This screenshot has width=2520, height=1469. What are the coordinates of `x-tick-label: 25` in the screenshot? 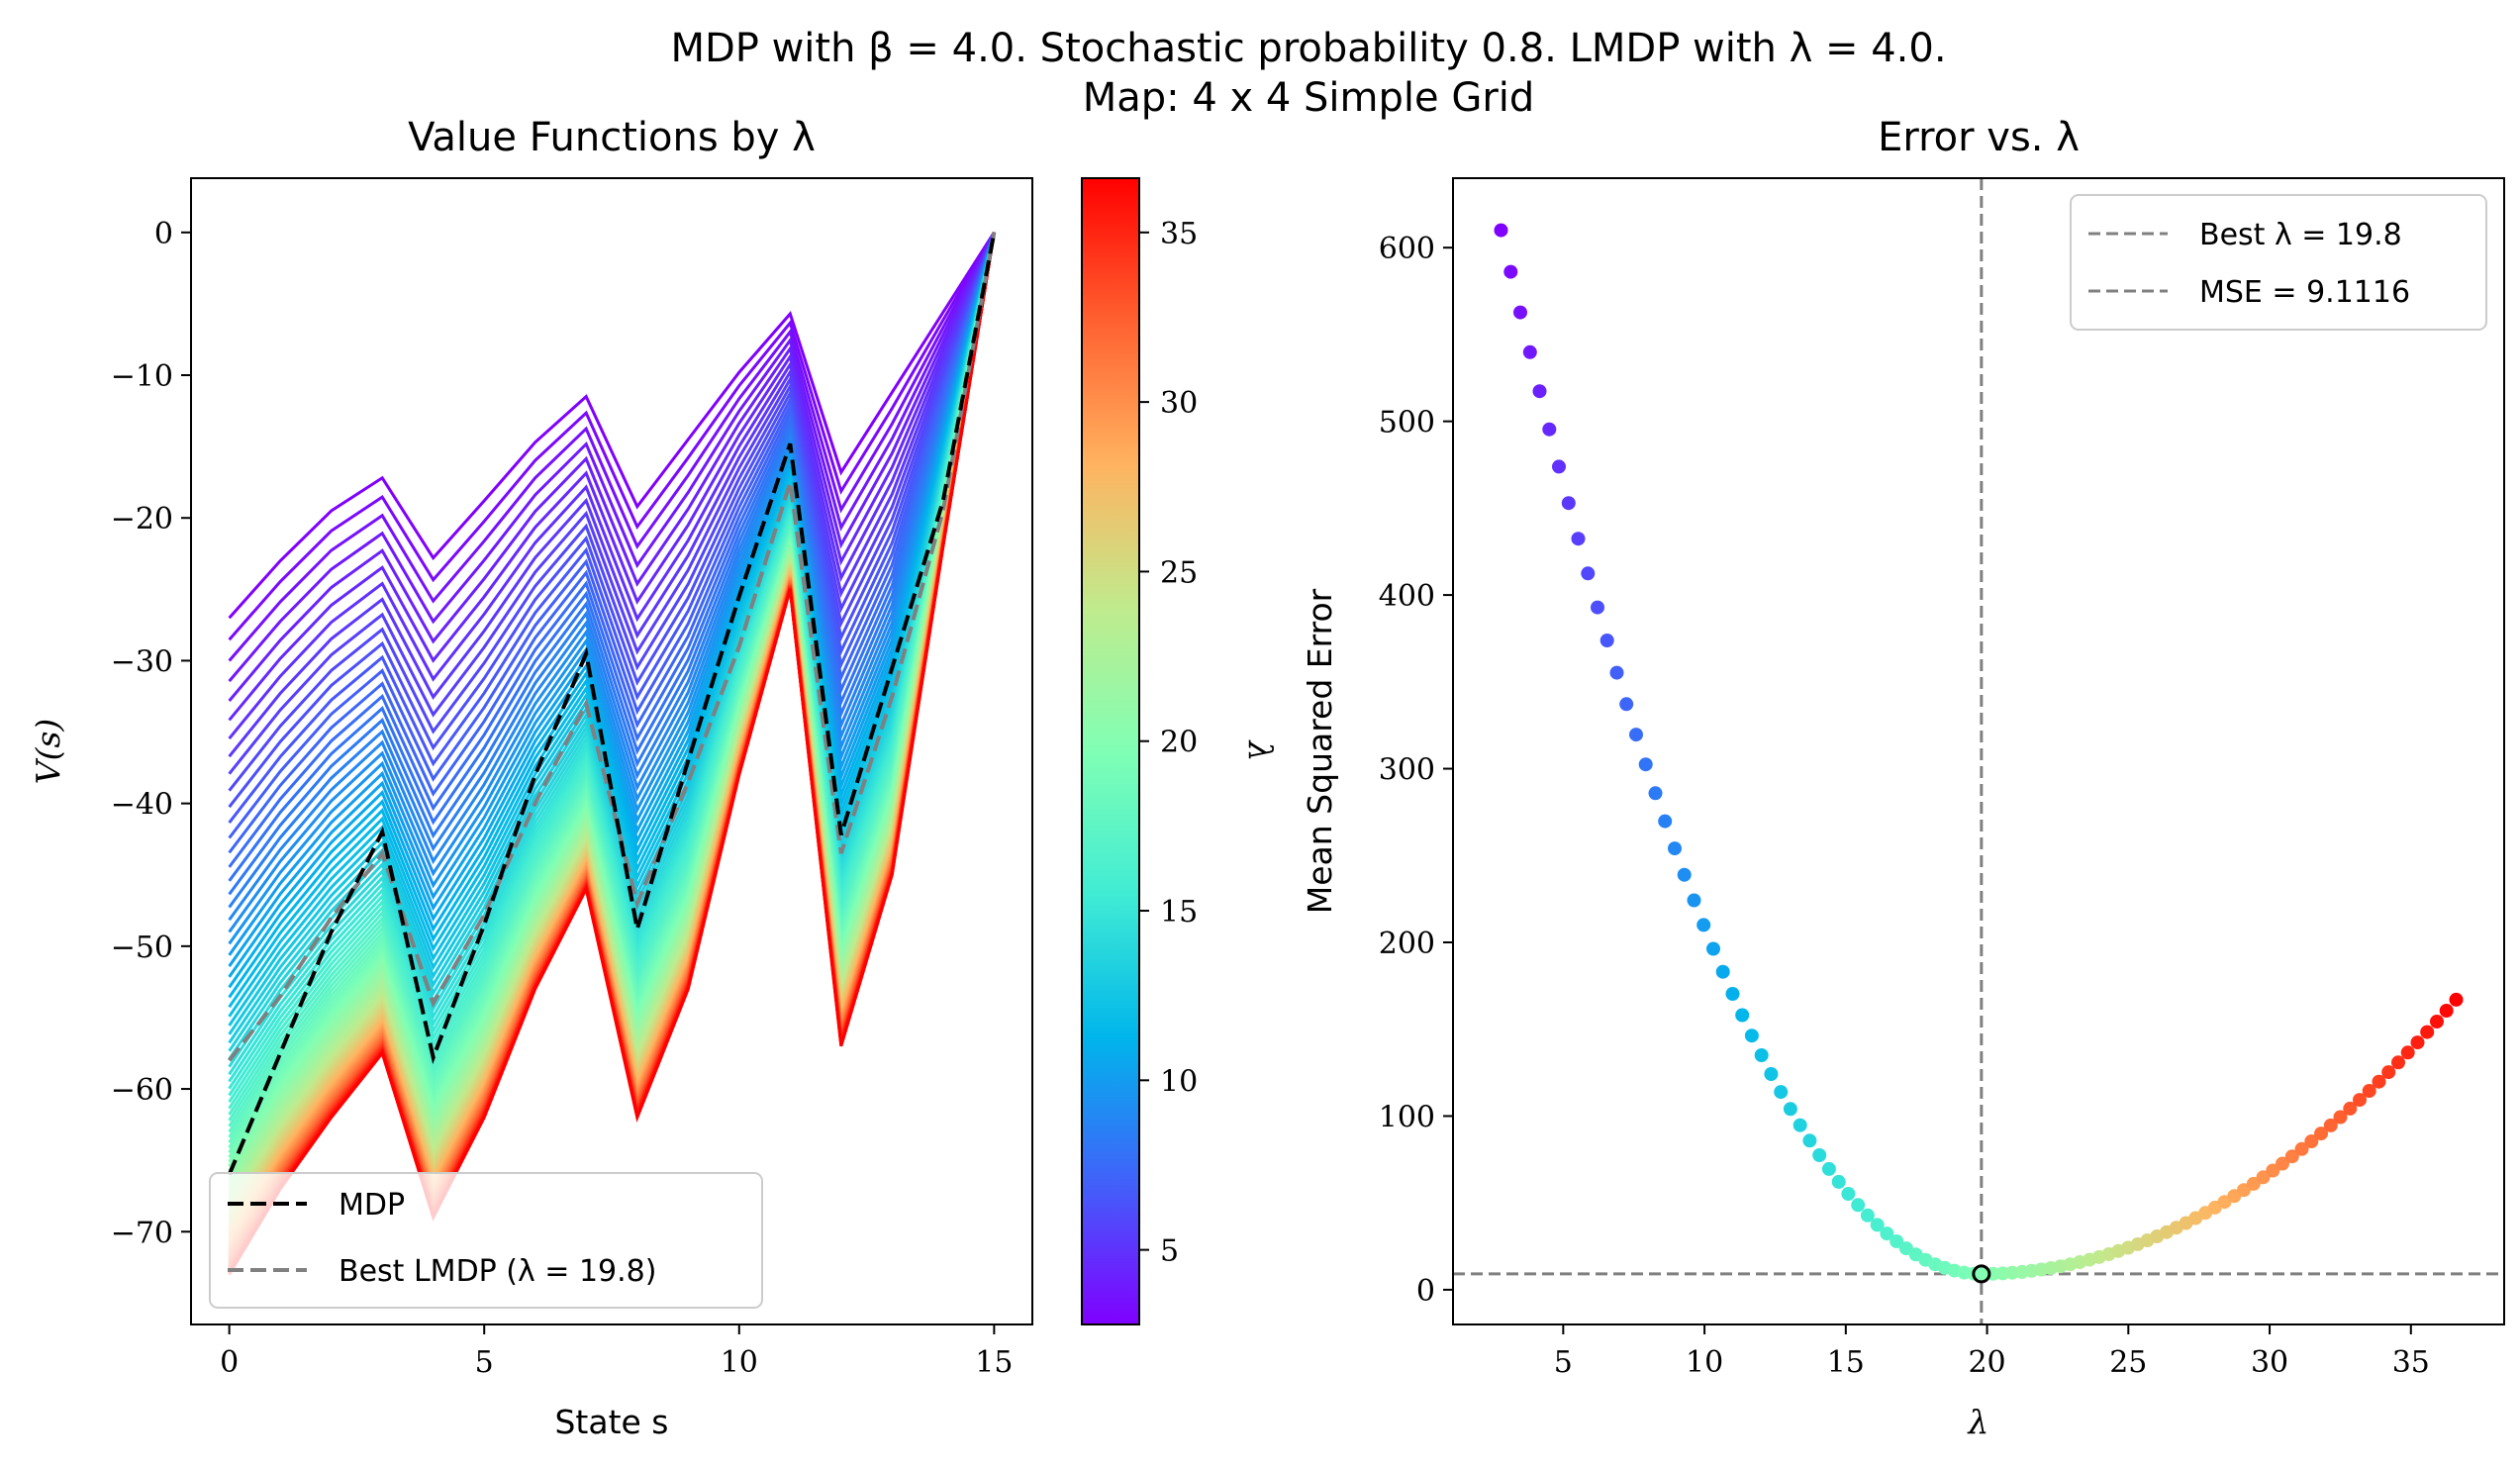 It's located at (2128, 1362).